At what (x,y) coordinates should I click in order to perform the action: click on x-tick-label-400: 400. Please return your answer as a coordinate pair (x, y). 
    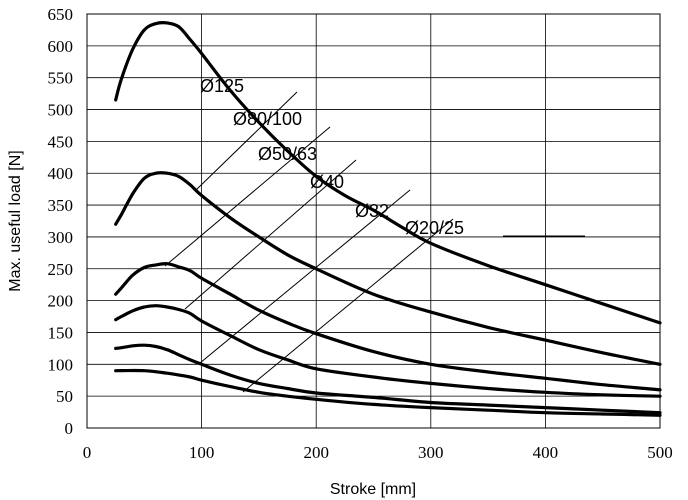
    Looking at the image, I should click on (546, 452).